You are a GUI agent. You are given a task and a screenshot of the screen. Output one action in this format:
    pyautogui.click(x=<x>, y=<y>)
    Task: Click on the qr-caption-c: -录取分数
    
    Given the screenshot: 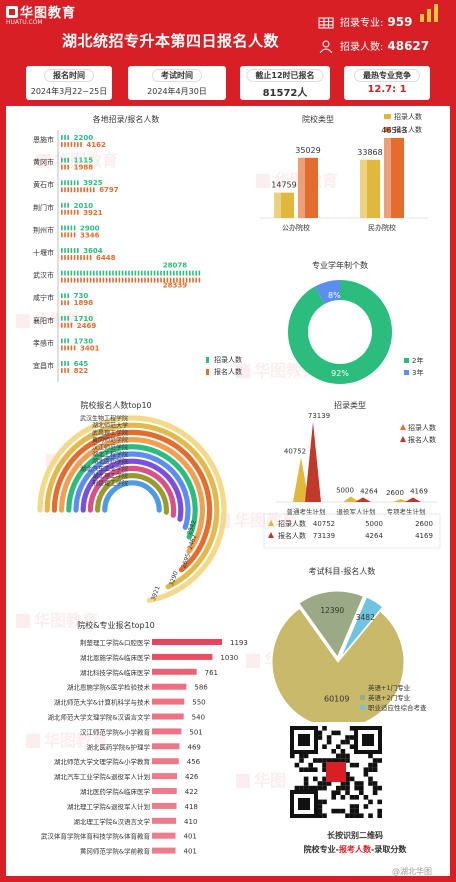 What is the action you would take?
    pyautogui.click(x=389, y=849)
    